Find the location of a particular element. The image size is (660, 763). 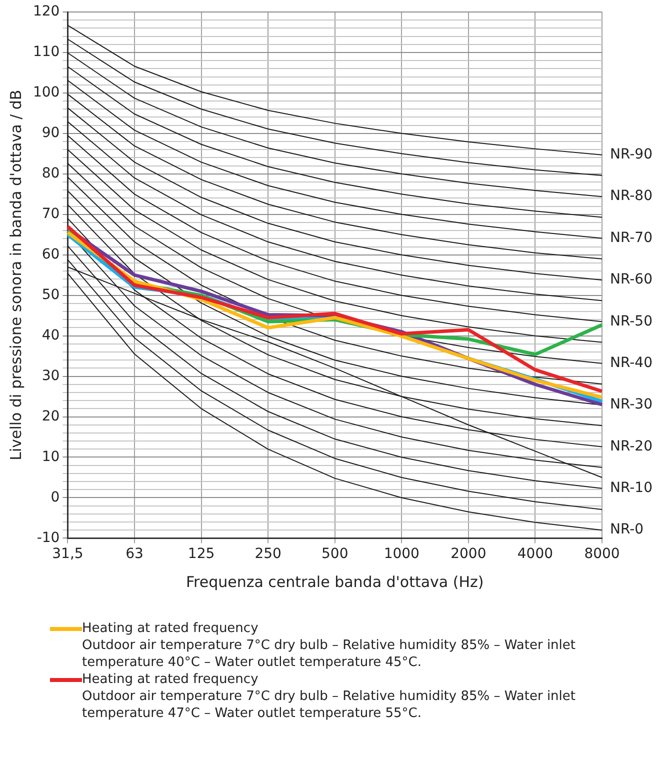

y-tick-label: 30 is located at coordinates (51, 376).